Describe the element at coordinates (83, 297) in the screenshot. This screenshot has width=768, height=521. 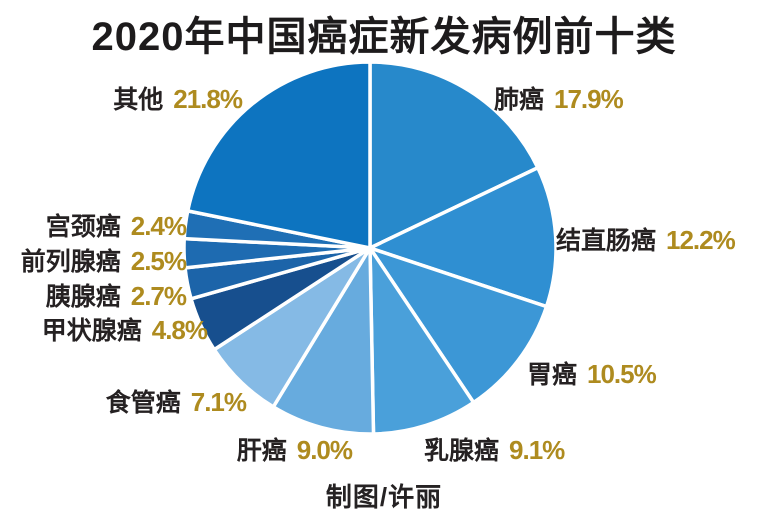
I see `slice-name: 胰腺癌` at that location.